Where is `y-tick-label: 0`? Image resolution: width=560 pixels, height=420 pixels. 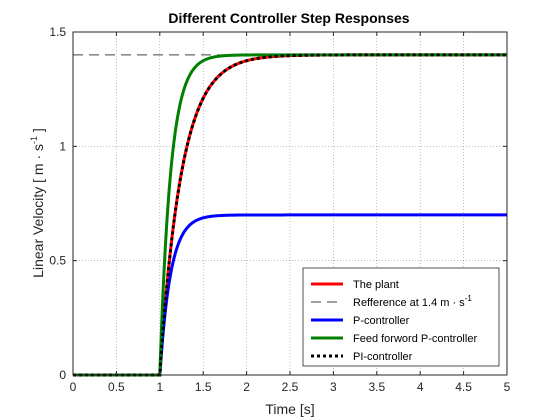
y-tick-label: 0 is located at coordinates (62, 375).